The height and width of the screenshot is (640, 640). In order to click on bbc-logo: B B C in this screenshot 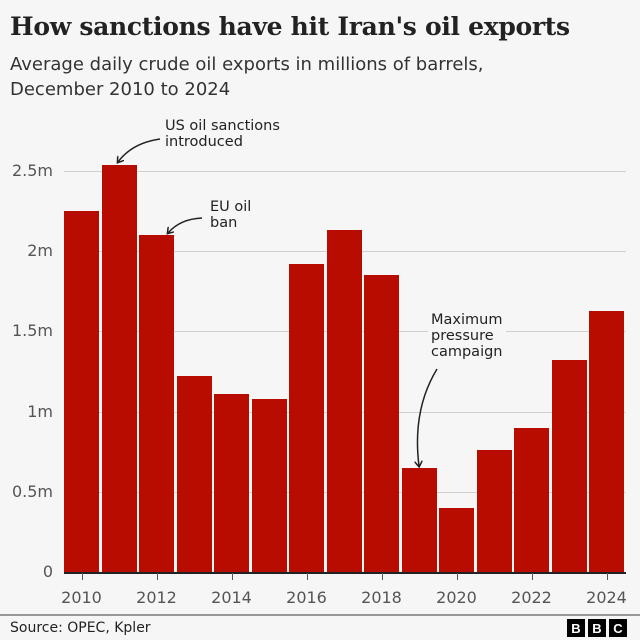, I will do `click(597, 628)`.